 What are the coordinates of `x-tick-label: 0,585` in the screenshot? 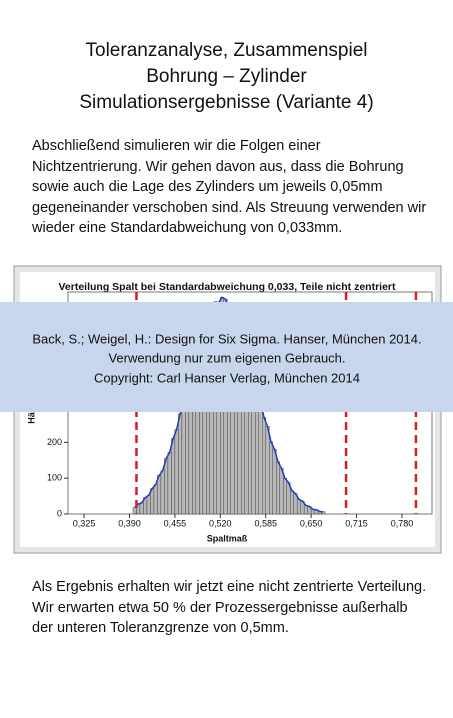 It's located at (265, 523).